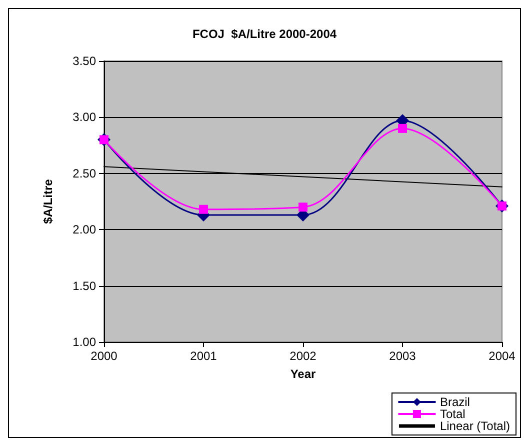  I want to click on x-tick-label: 2004, so click(502, 356).